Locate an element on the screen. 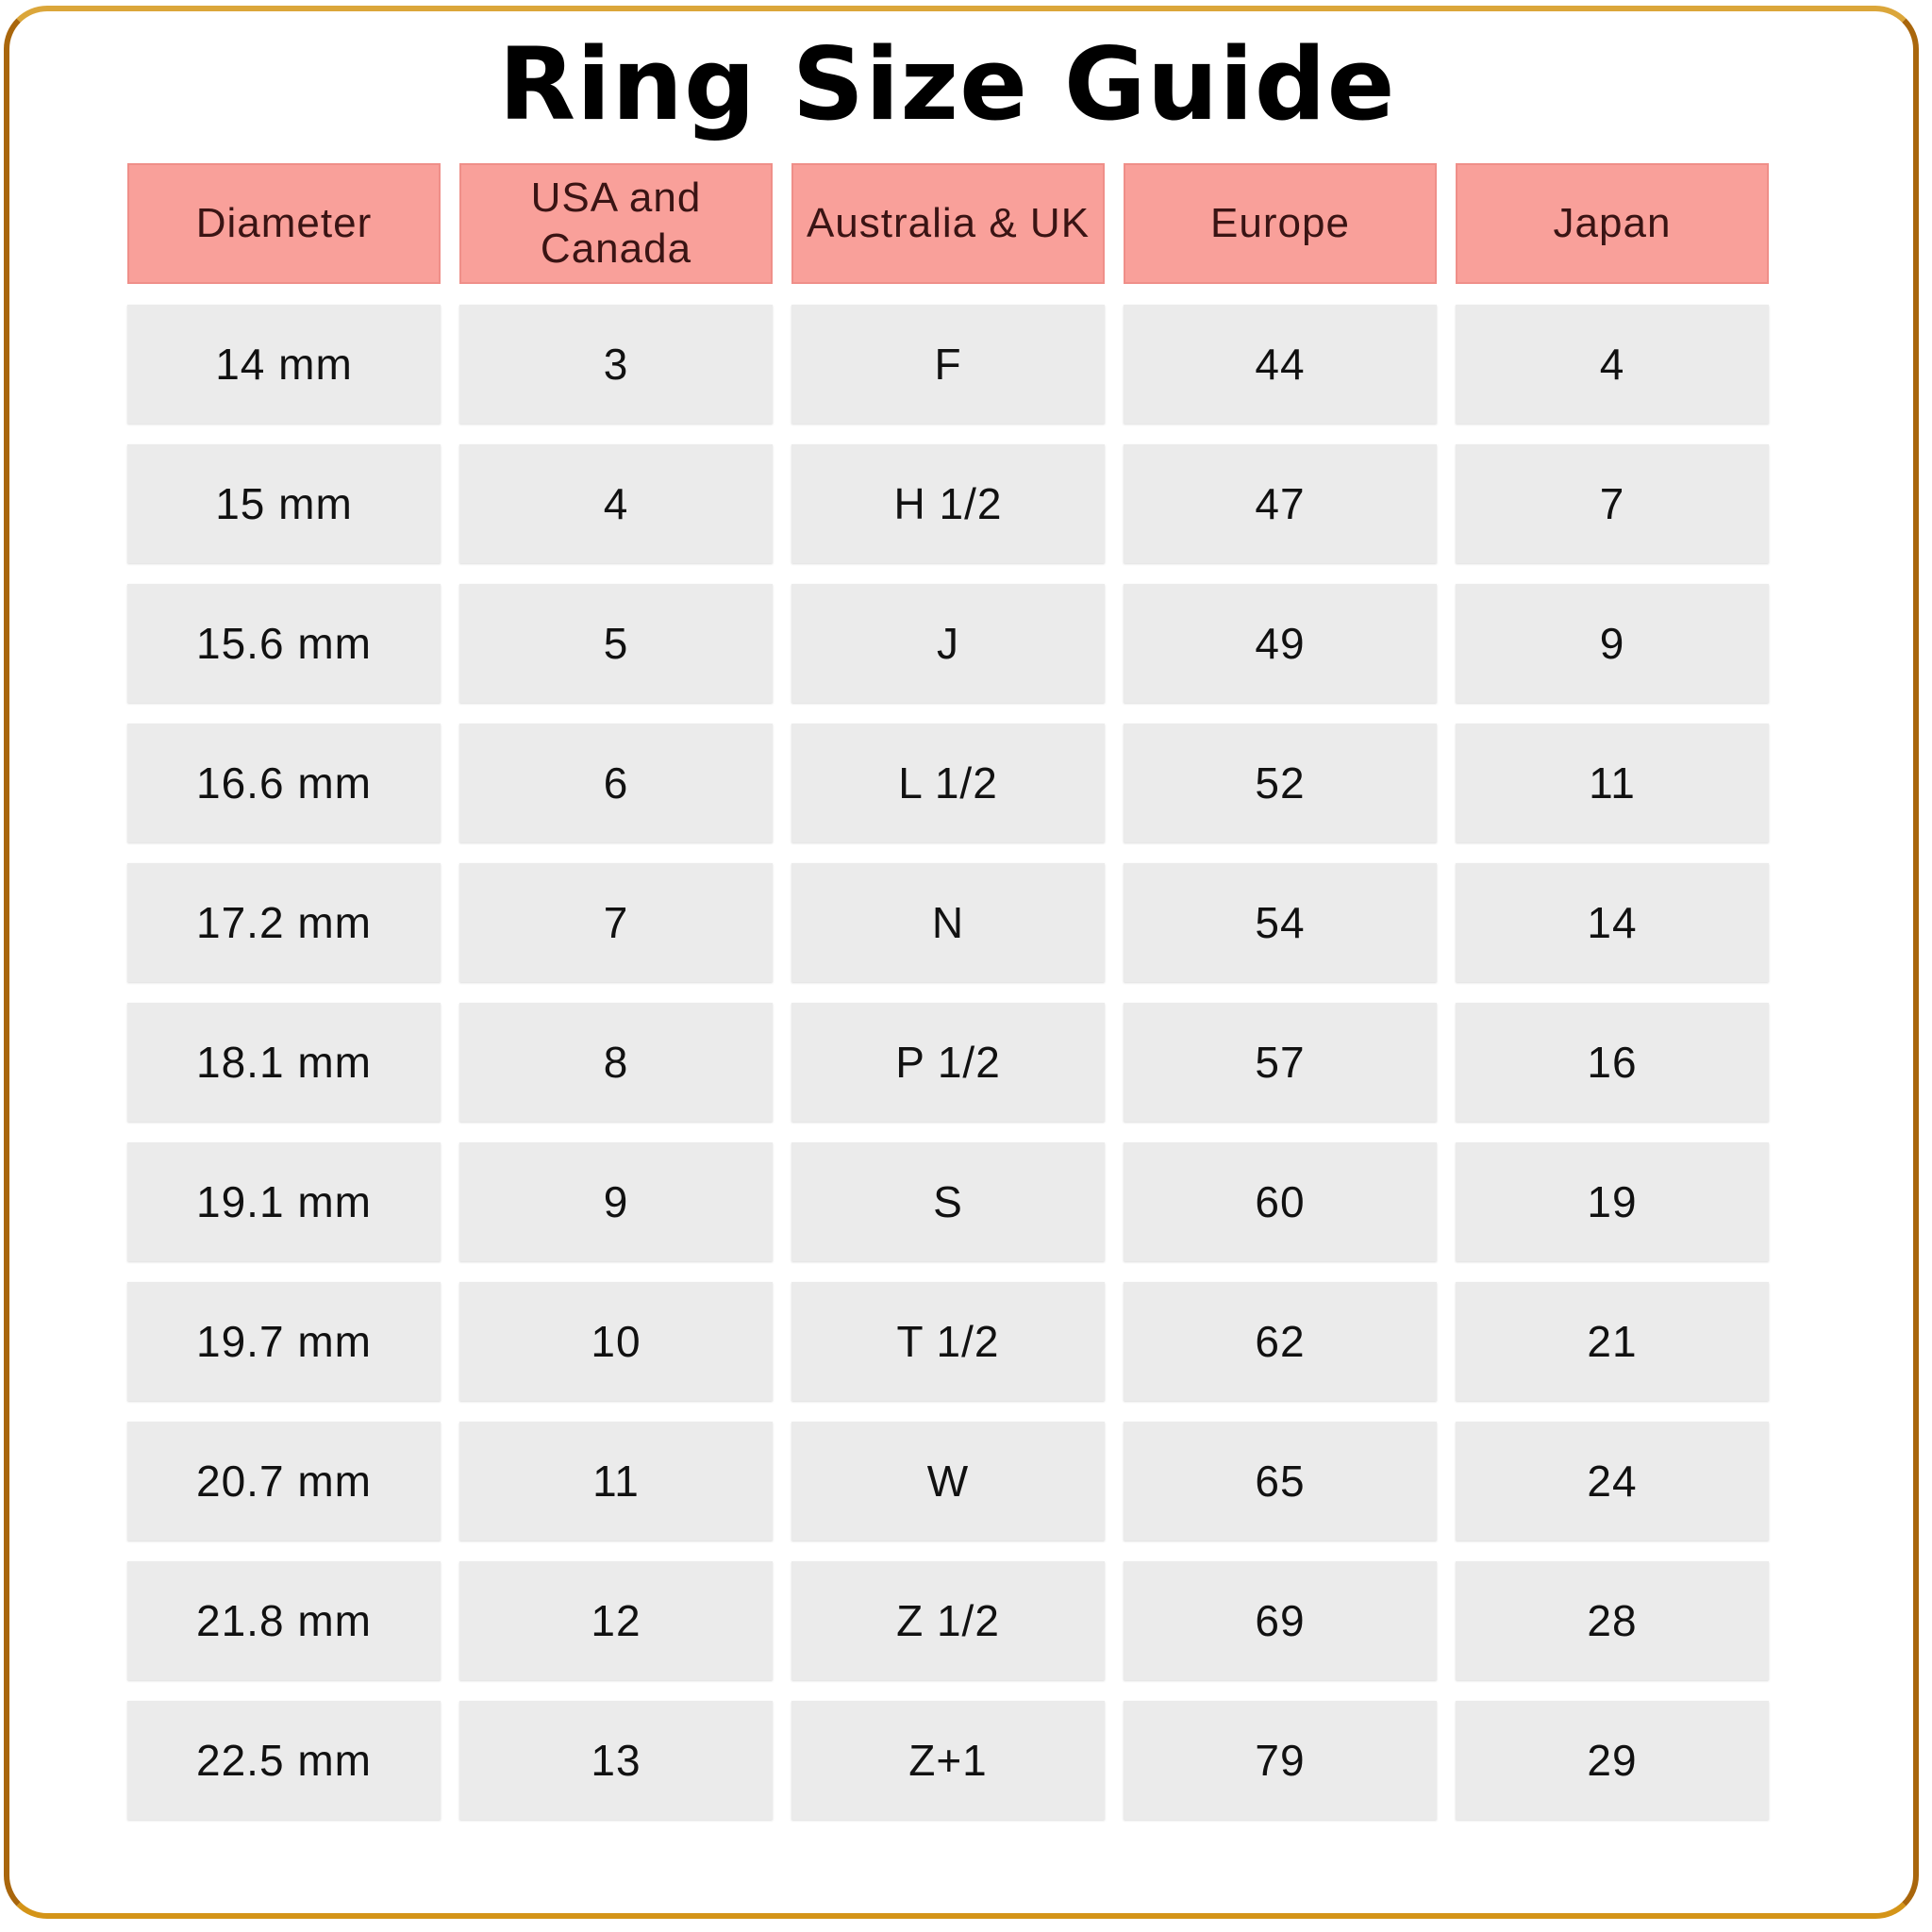  table-cell-diameter: 14 mm is located at coordinates (284, 364).